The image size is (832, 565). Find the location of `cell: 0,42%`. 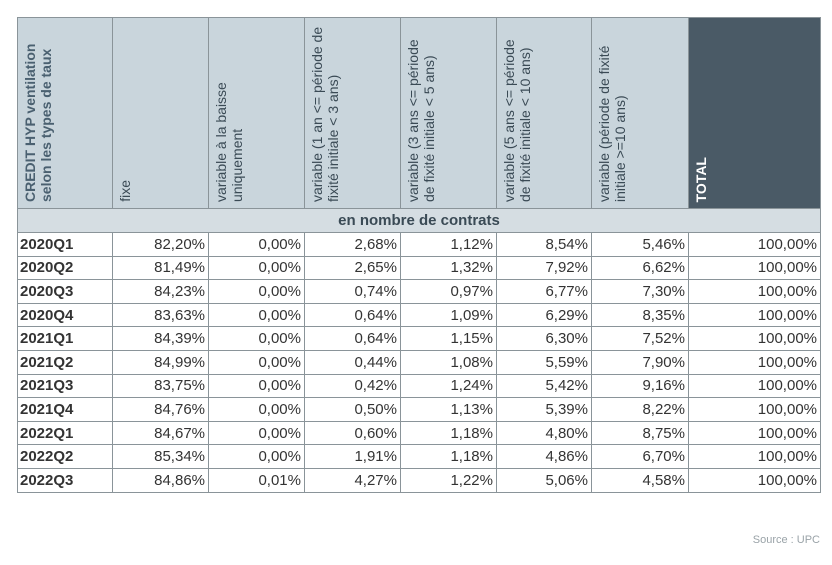

cell: 0,42% is located at coordinates (352, 386).